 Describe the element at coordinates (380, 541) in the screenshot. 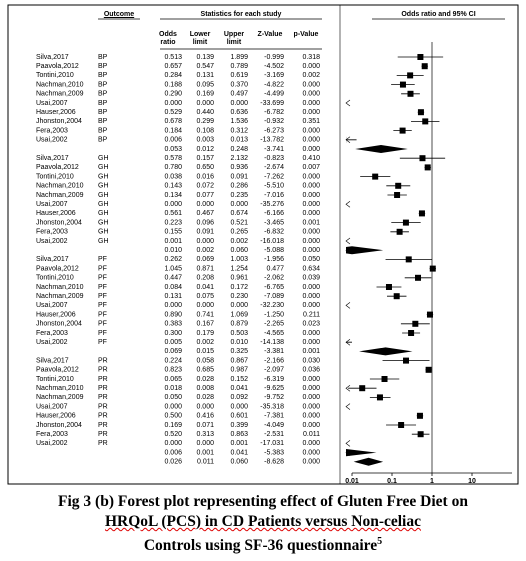

I see `caption-sup: 5` at that location.